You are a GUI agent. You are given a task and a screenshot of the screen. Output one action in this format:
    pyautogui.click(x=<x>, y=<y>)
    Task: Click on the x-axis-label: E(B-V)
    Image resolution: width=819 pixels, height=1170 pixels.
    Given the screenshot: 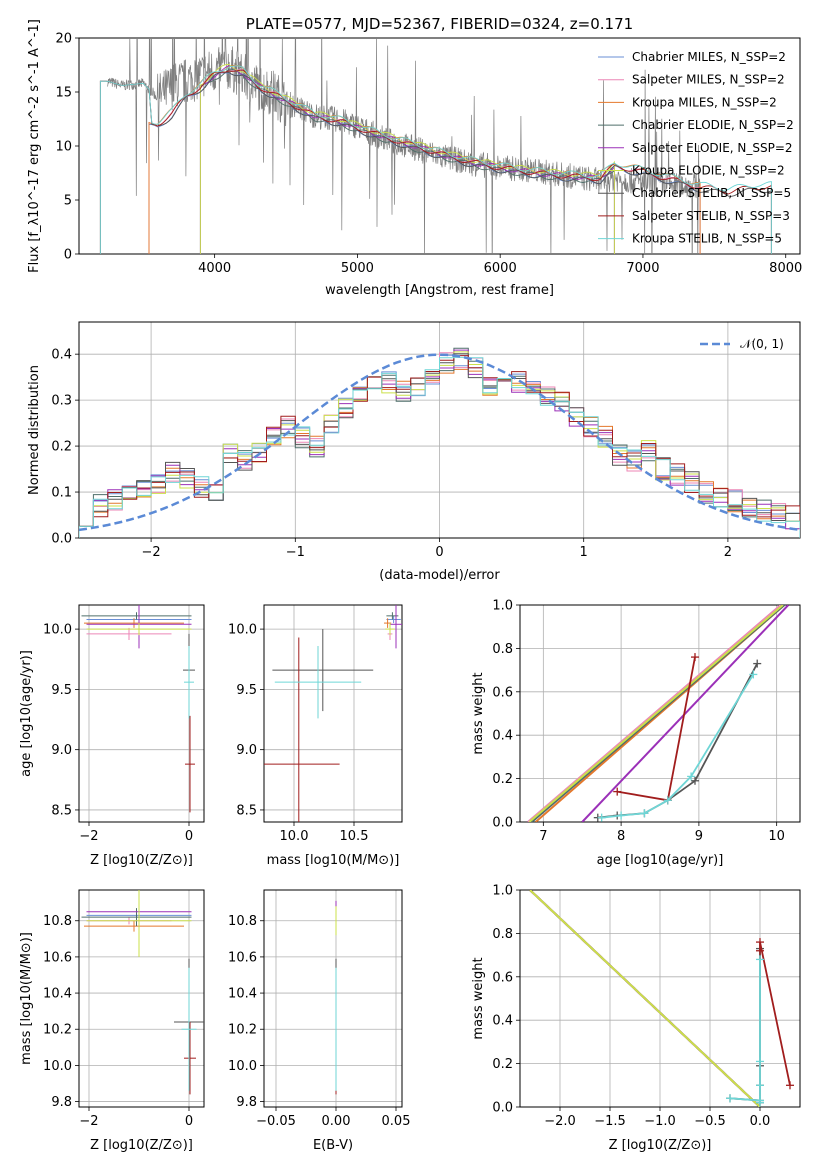 What is the action you would take?
    pyautogui.click(x=333, y=1145)
    